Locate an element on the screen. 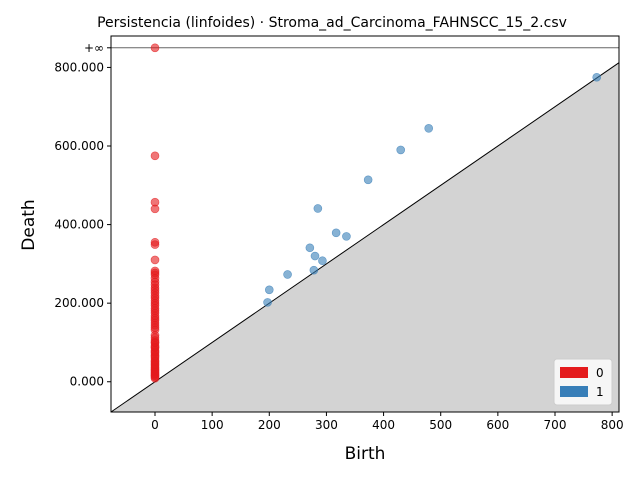  legend: 01 is located at coordinates (583, 382).